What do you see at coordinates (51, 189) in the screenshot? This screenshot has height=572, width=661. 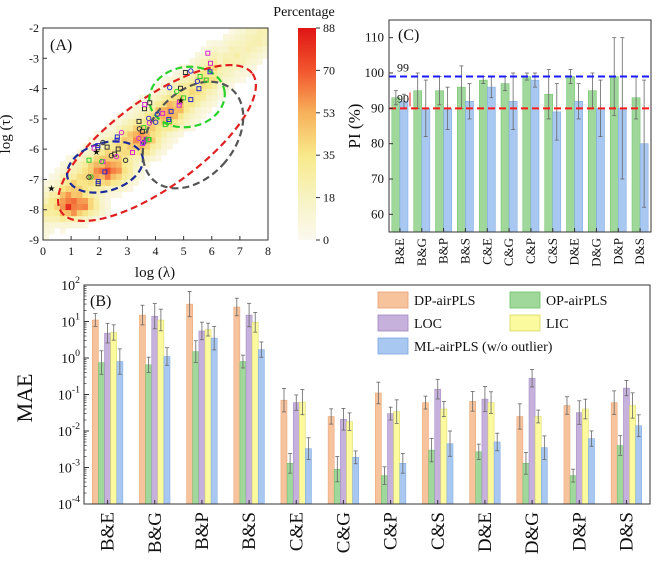 I see `star-marker: ★` at bounding box center [51, 189].